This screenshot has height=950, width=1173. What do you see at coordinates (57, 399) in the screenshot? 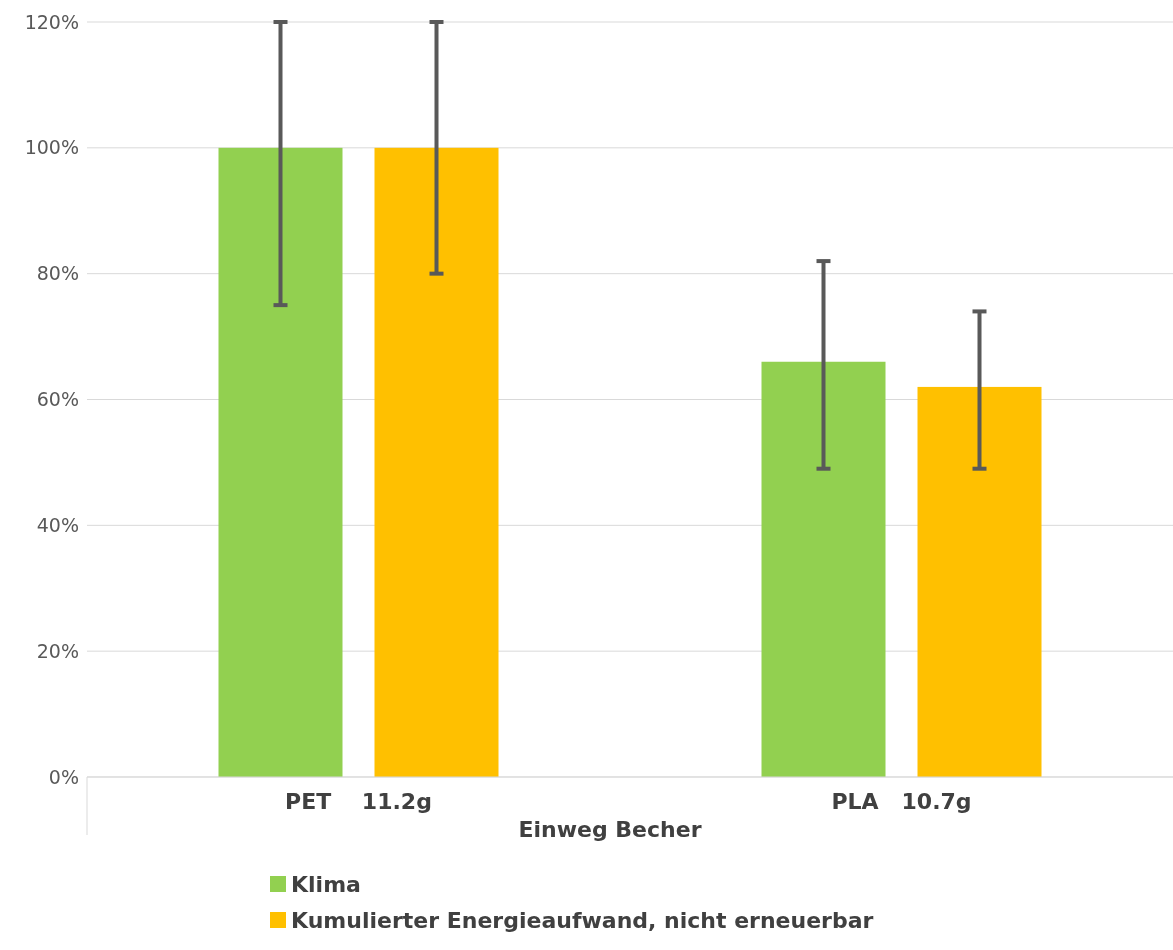
I see `y-tick-label: 60%` at bounding box center [57, 399].